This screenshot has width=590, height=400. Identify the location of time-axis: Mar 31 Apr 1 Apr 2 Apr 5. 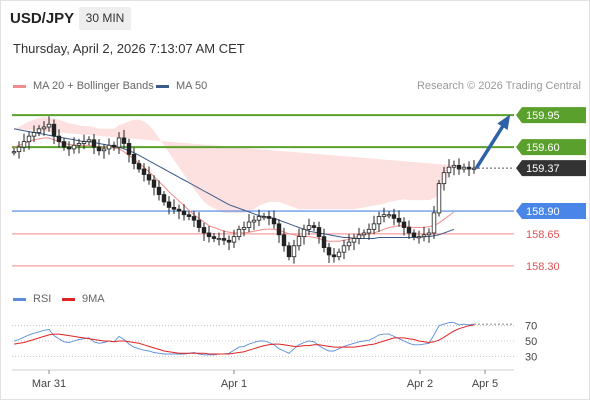
(263, 379).